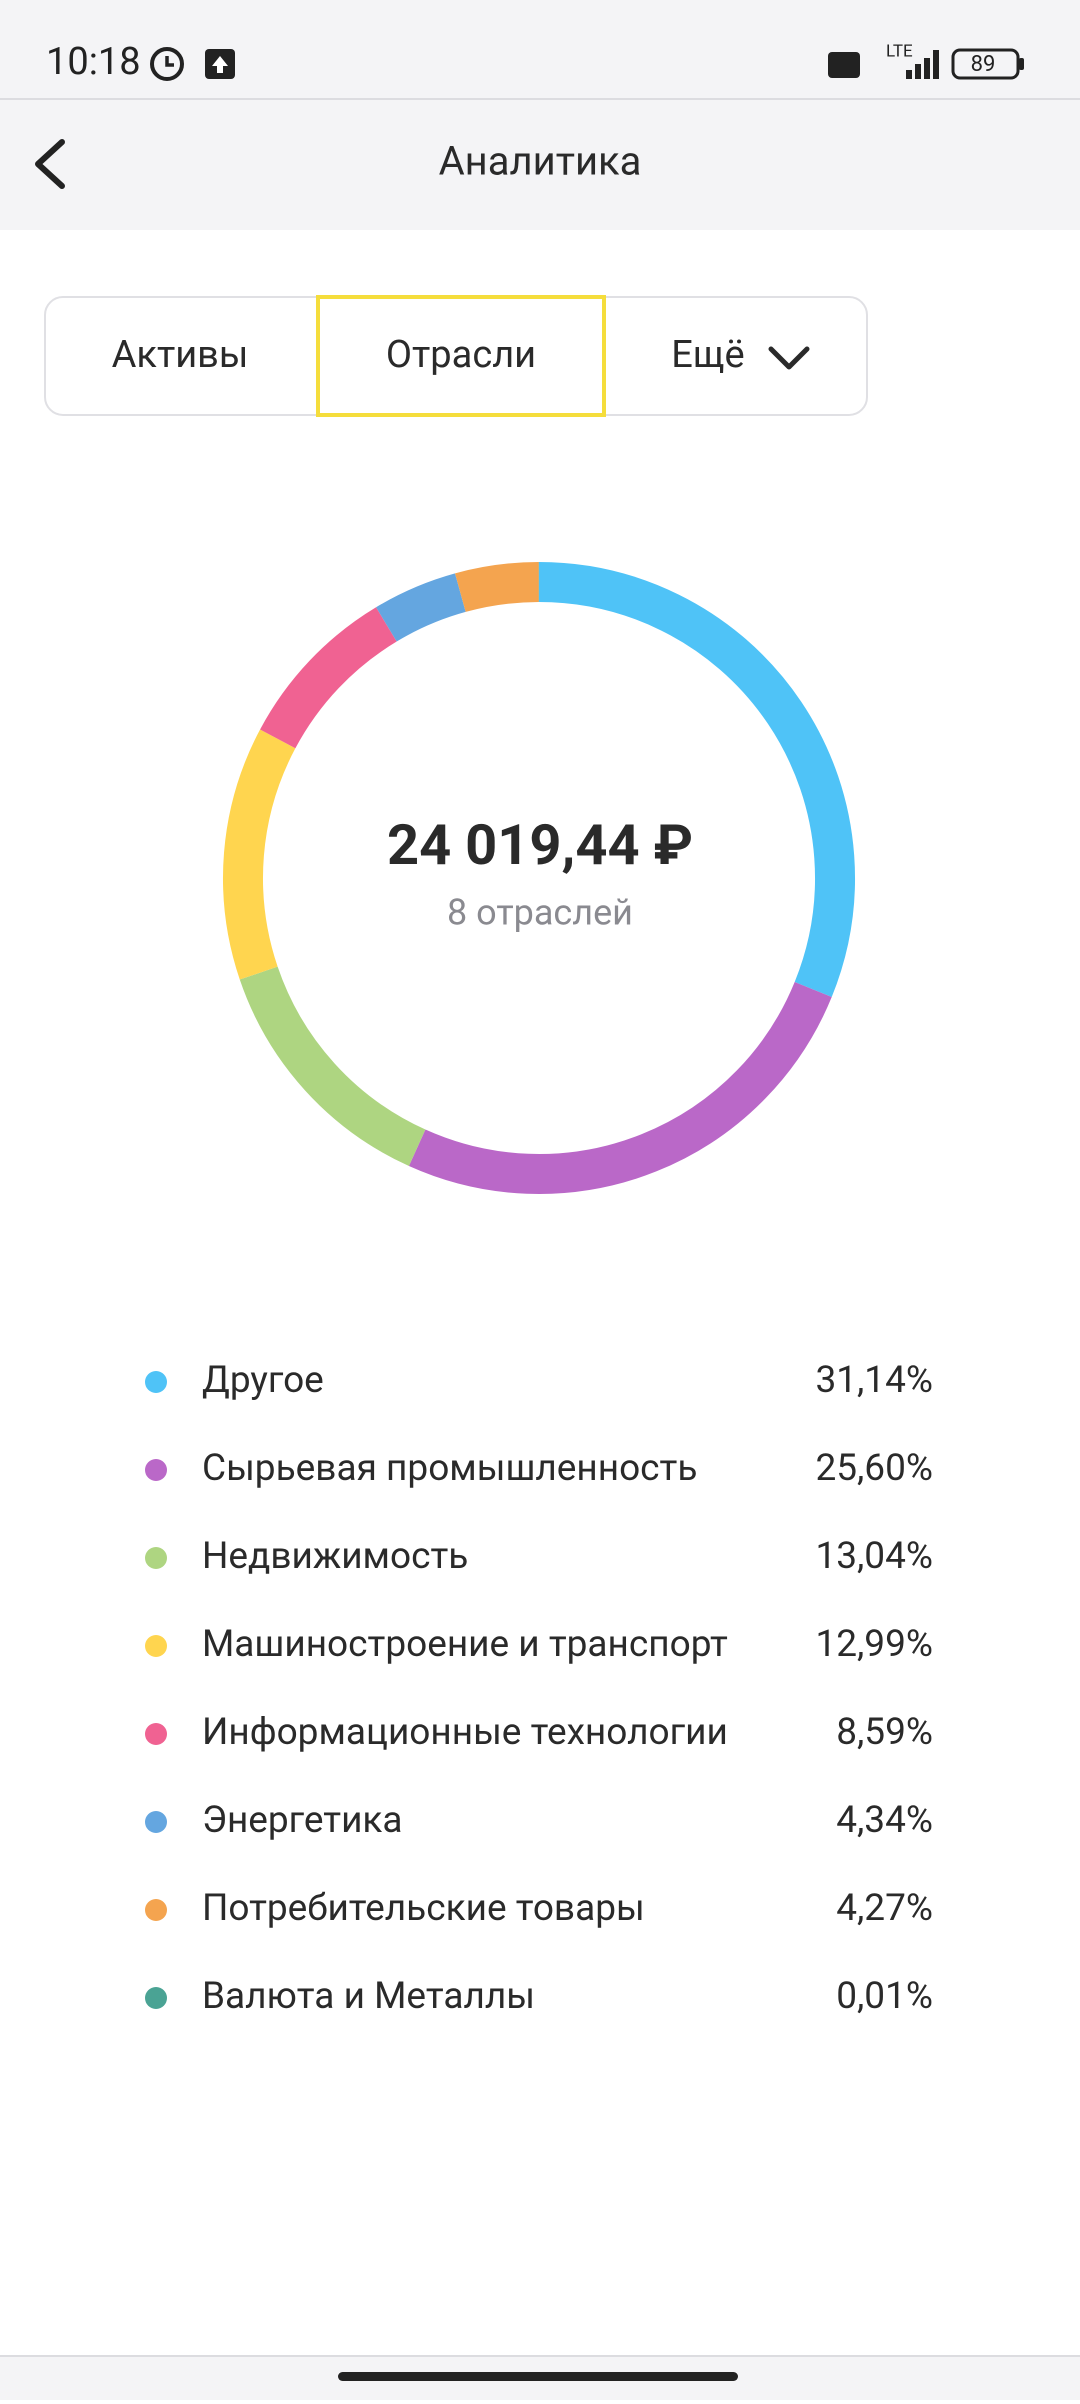 This screenshot has width=1080, height=2404. I want to click on legend-value: 31,14%, so click(874, 1380).